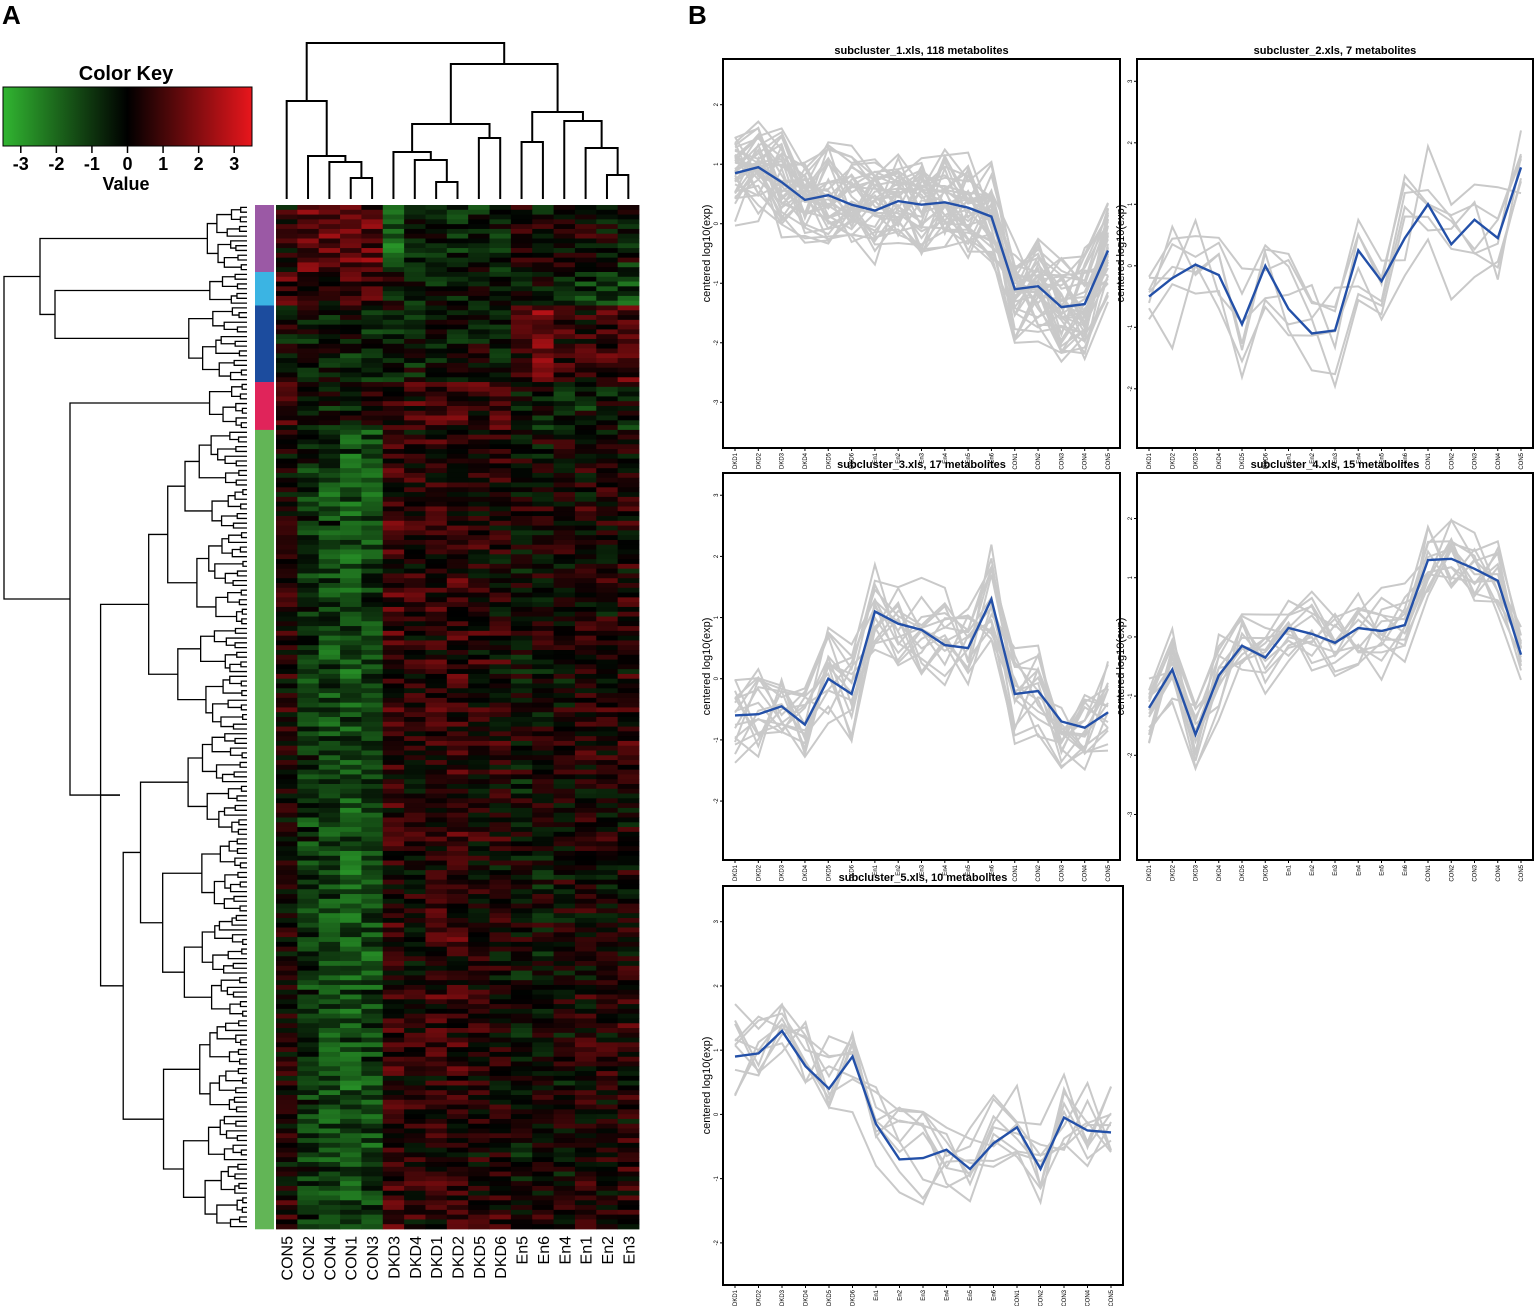  What do you see at coordinates (1243, 872) in the screenshot?
I see `x-tick-label: DKD5` at bounding box center [1243, 872].